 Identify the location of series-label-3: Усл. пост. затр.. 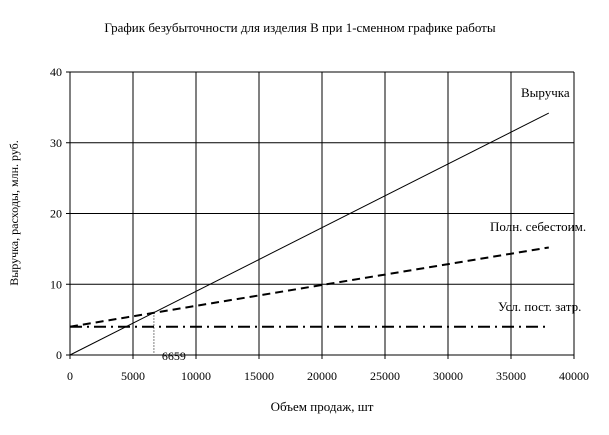
(539, 306).